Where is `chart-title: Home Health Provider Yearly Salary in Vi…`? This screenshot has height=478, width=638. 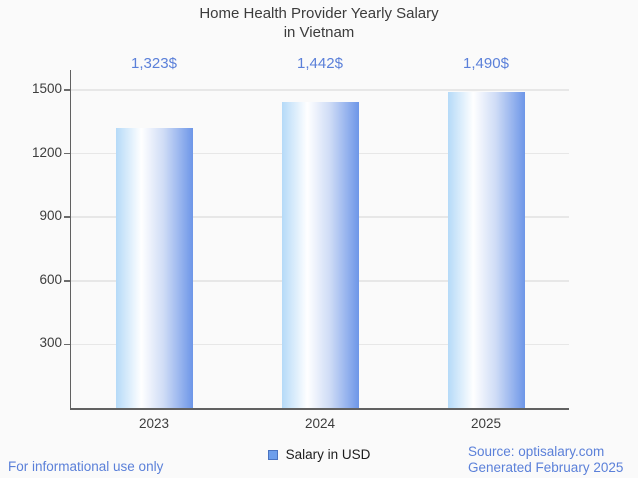
chart-title: Home Health Provider Yearly Salary in Vi… is located at coordinates (319, 23).